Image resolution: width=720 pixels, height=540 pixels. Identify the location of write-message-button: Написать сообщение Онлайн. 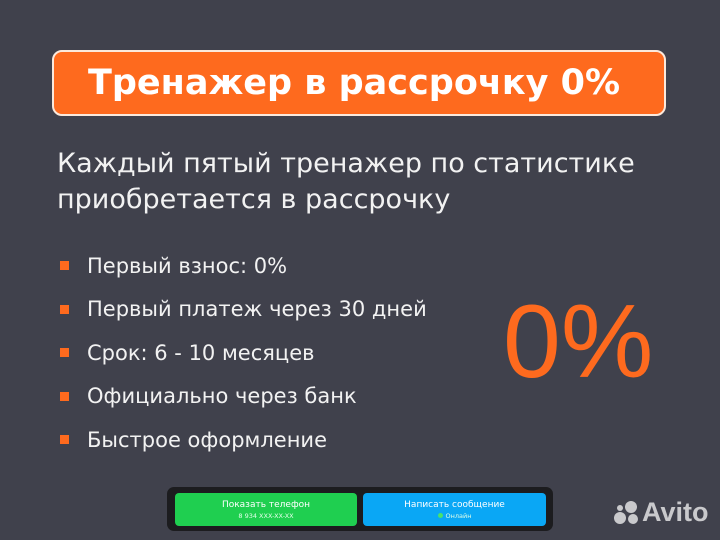
(454, 509).